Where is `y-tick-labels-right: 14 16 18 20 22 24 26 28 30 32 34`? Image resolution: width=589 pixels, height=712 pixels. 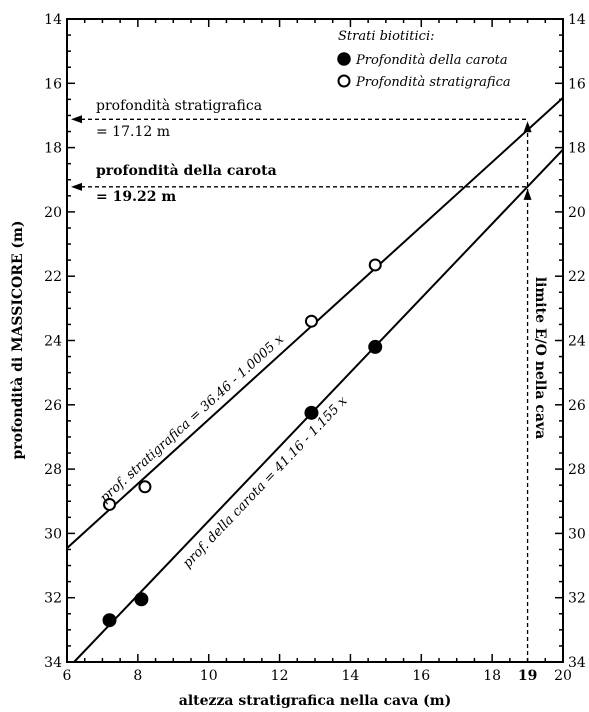
y-tick-labels-right: 14 16 18 20 22 24 26 28 30 32 34 is located at coordinates (577, 341).